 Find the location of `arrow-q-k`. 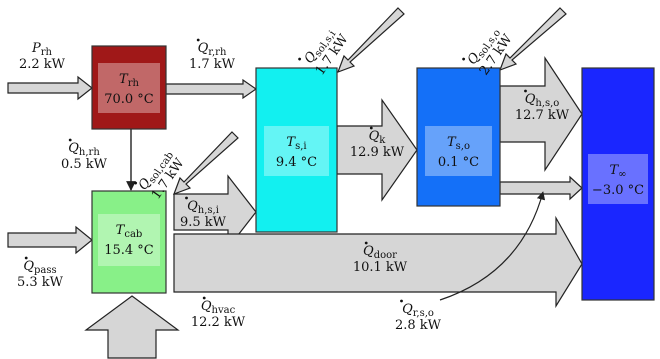

arrow-q-k is located at coordinates (377, 150).